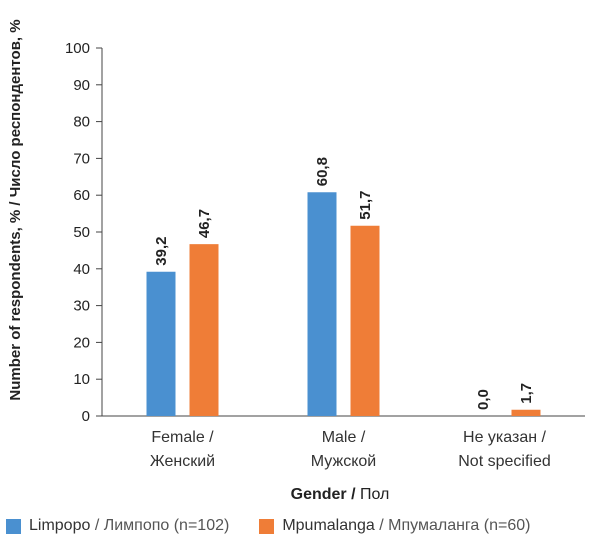 The image size is (600, 550). Describe the element at coordinates (86, 416) in the screenshot. I see `y-tick-label: 0` at that location.